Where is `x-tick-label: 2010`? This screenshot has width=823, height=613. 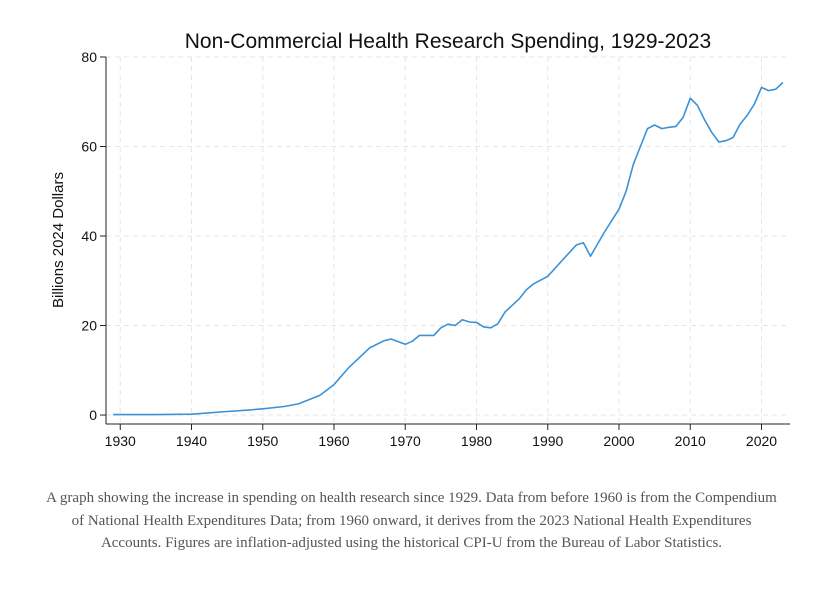 x-tick-label: 2010 is located at coordinates (690, 441).